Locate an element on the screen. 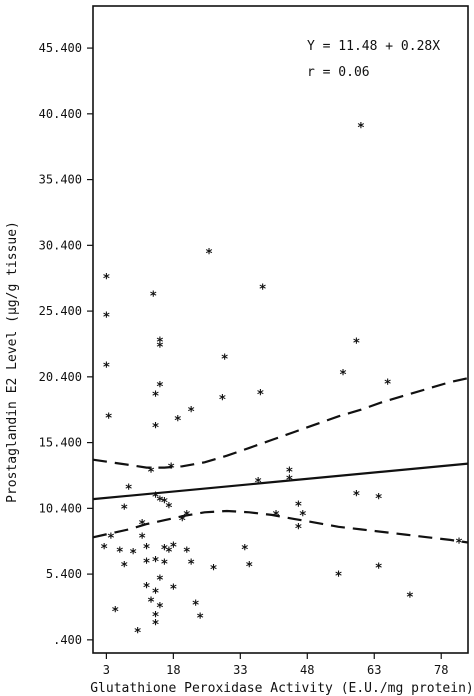 The width and height of the screenshot is (474, 696). regression-line is located at coordinates (280, 481).